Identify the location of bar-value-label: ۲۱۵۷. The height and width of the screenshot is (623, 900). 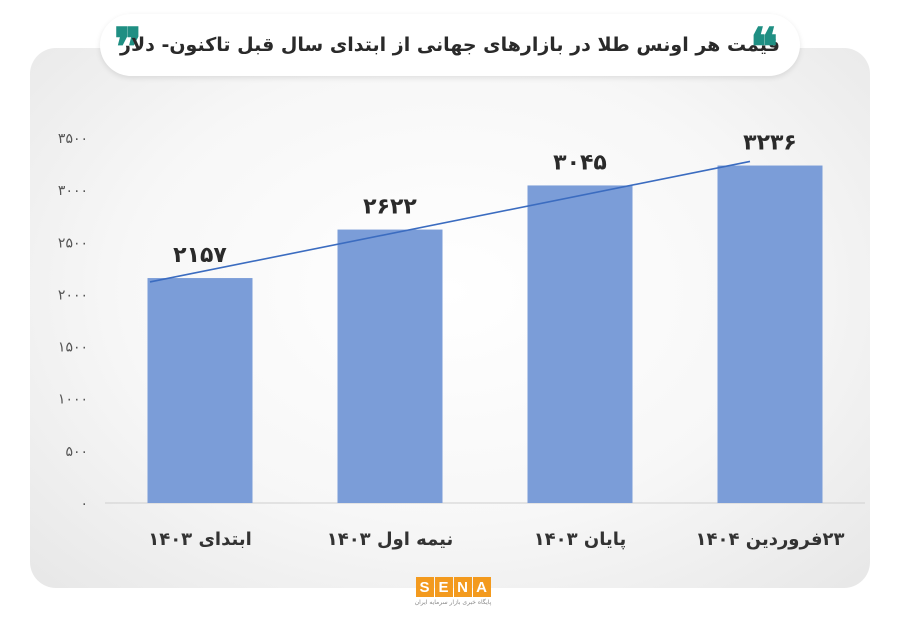
(200, 255).